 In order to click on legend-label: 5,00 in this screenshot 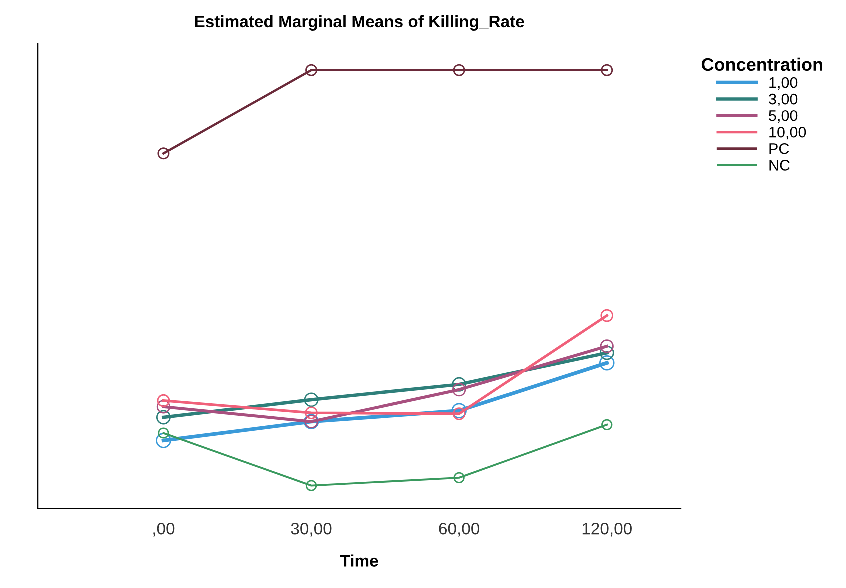, I will do `click(783, 117)`.